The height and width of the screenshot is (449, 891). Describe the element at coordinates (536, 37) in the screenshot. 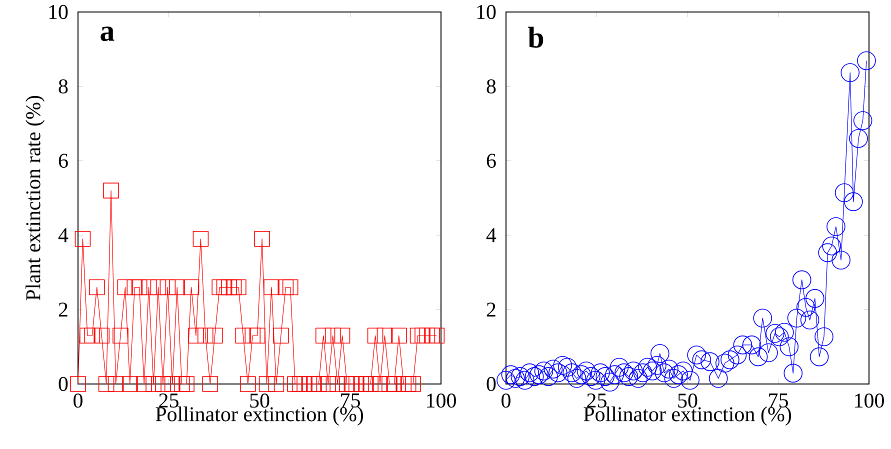

I see `annotation: b` at that location.